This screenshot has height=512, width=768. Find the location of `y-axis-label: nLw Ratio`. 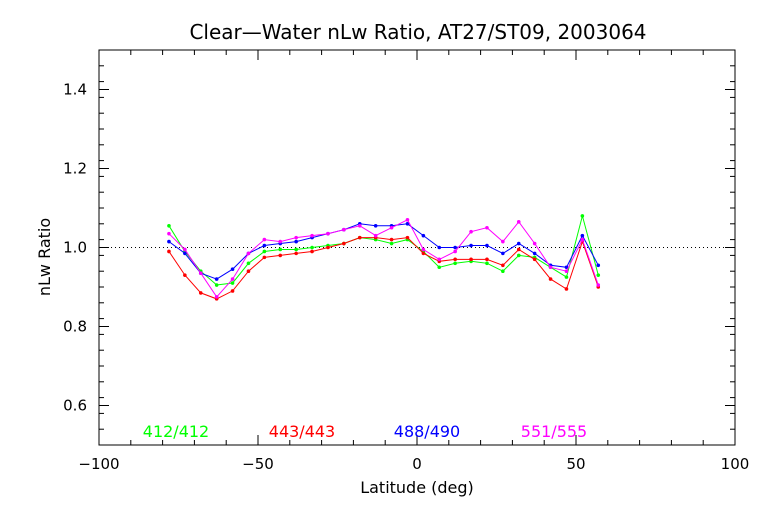

y-axis-label: nLw Ratio is located at coordinates (44, 257).